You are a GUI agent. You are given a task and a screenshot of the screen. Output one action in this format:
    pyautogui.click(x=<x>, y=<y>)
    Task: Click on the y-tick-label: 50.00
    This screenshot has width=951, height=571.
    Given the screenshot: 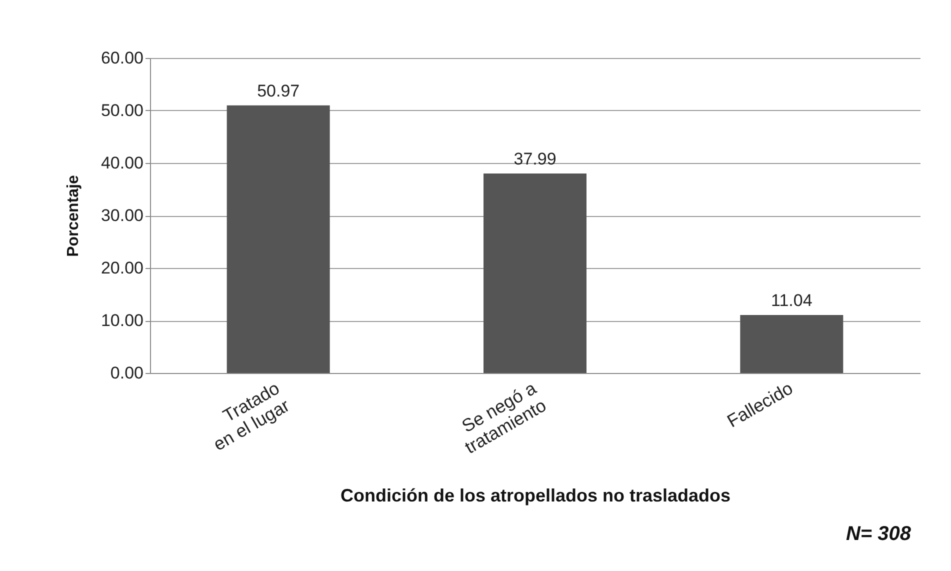 What is the action you would take?
    pyautogui.click(x=122, y=110)
    